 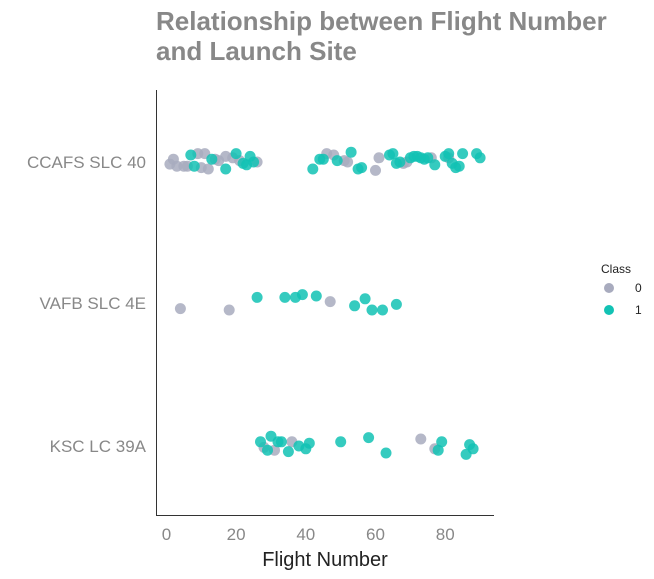 What do you see at coordinates (638, 310) in the screenshot?
I see `legend-label: 1` at bounding box center [638, 310].